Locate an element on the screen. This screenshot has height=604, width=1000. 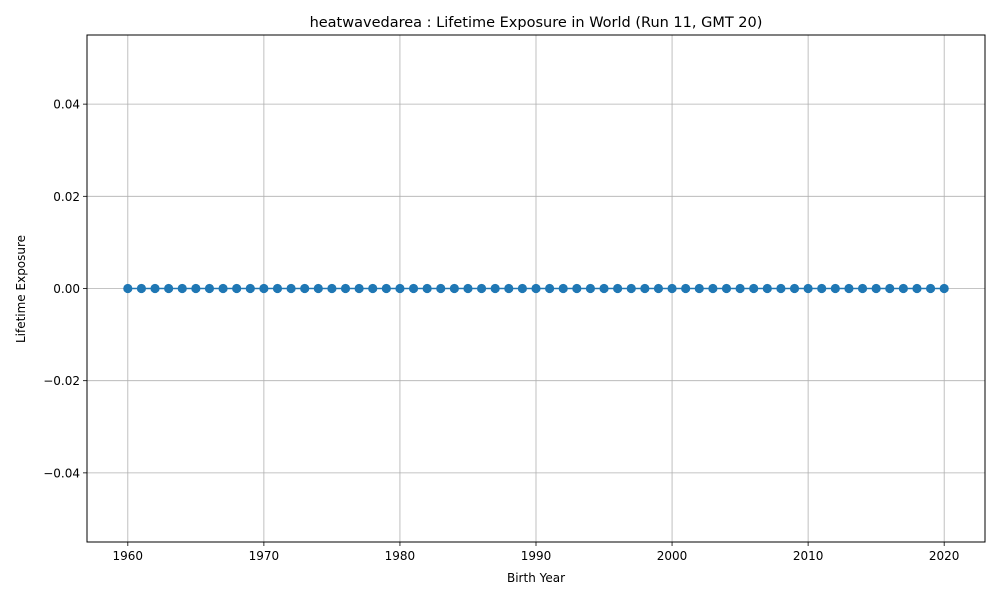
x-tick-label: 1970 is located at coordinates (264, 556).